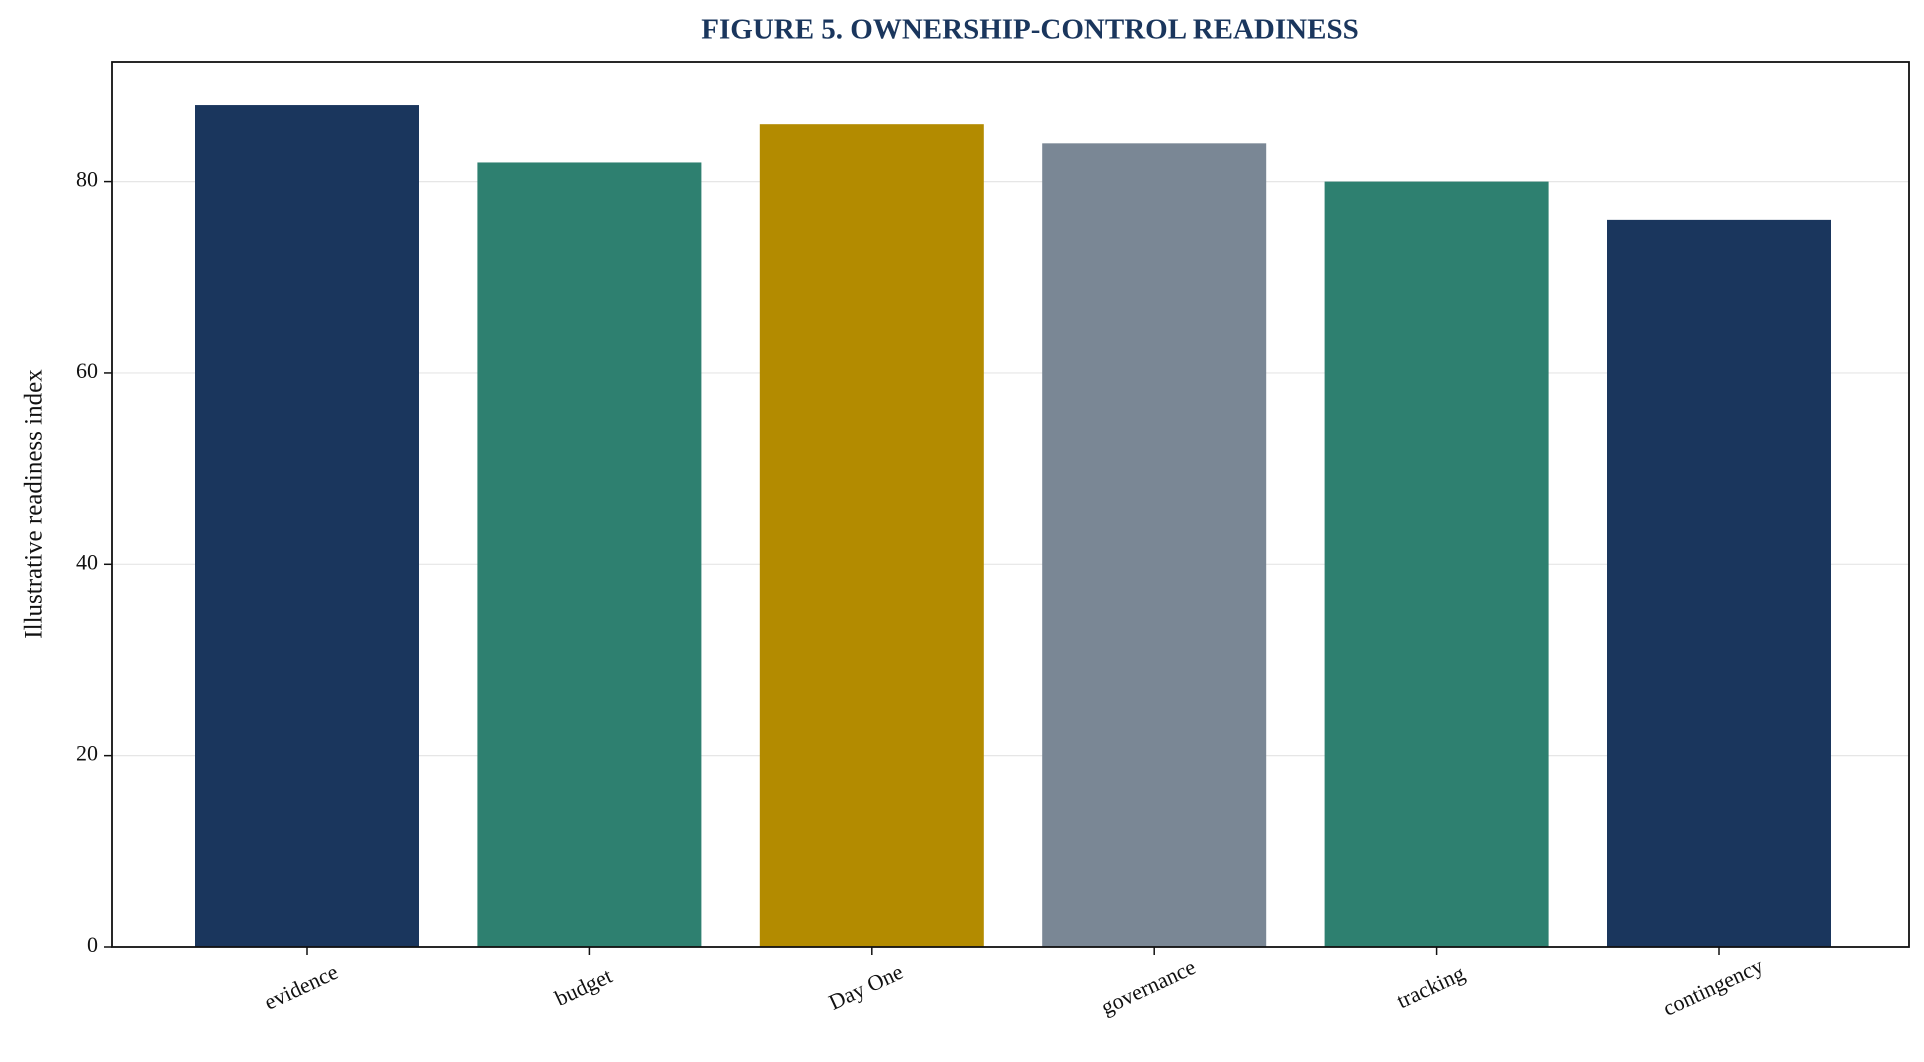  What do you see at coordinates (1713, 987) in the screenshot?
I see `x-tick-label: contingency` at bounding box center [1713, 987].